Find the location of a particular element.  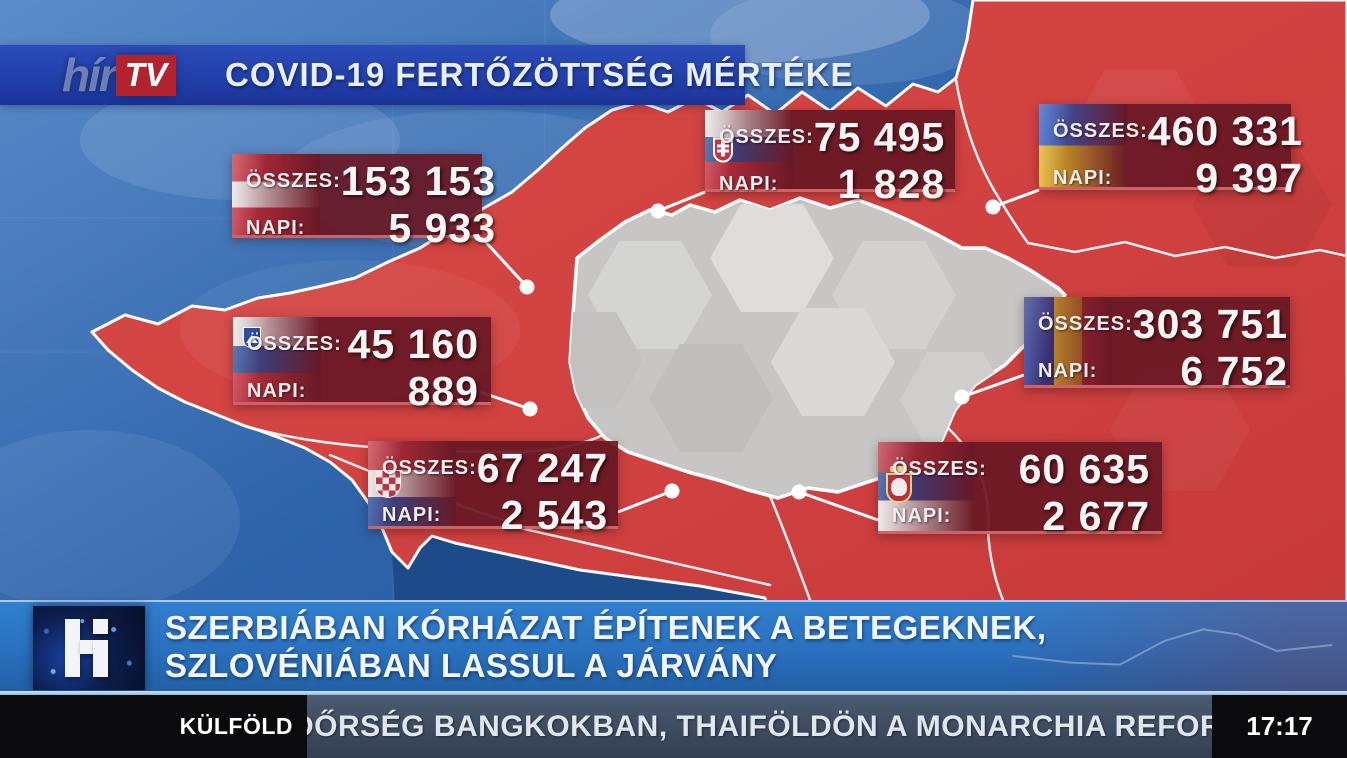

stat-box-ukraine: ÖSSZES: 460 331 NAPI: 9 397 is located at coordinates (1170, 152).